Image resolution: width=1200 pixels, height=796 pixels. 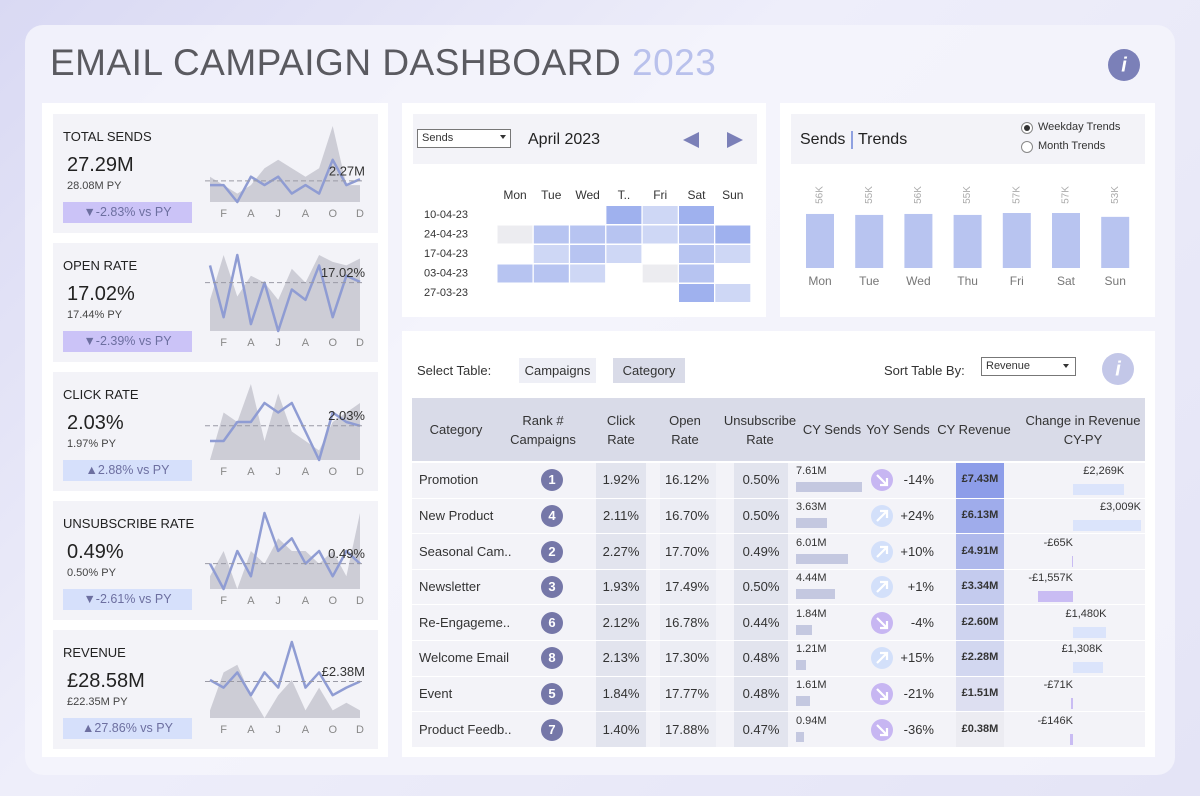 What do you see at coordinates (456, 429) in the screenshot?
I see `column-header: Category` at bounding box center [456, 429].